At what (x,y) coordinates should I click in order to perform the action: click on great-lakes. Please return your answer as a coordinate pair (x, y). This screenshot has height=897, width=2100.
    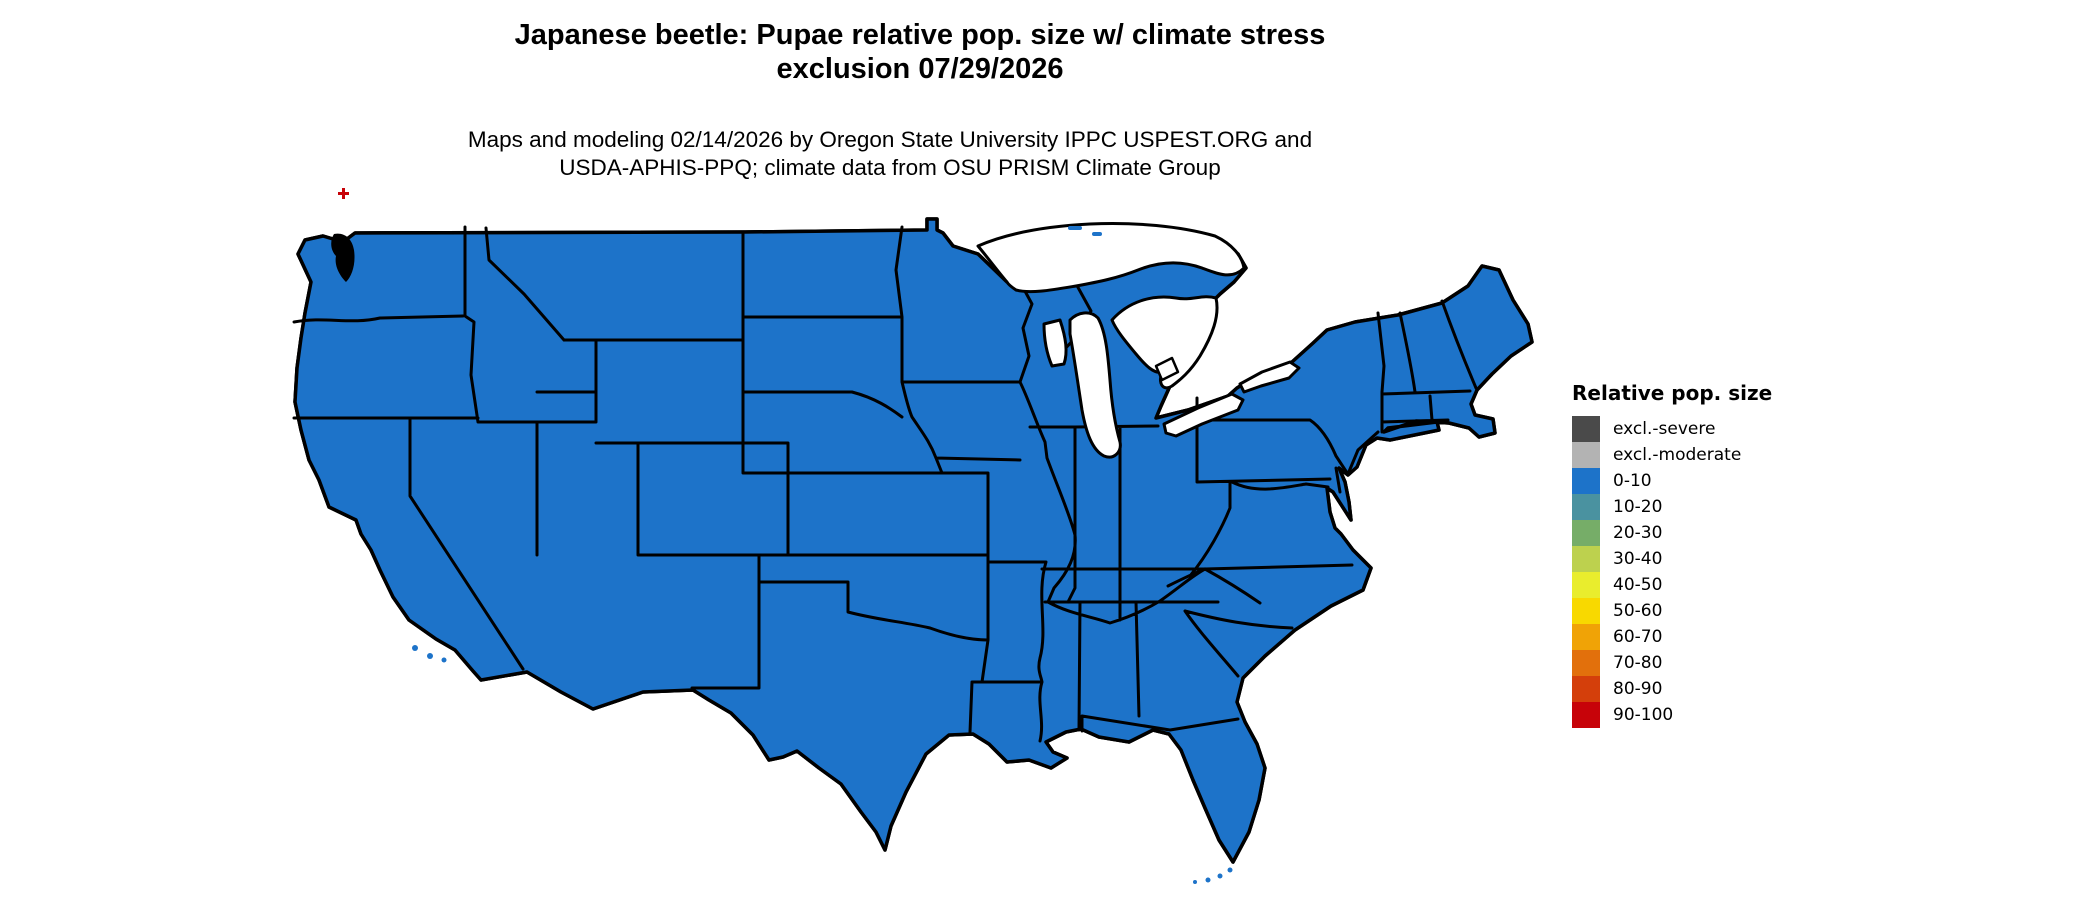
    Looking at the image, I should click on (1138, 340).